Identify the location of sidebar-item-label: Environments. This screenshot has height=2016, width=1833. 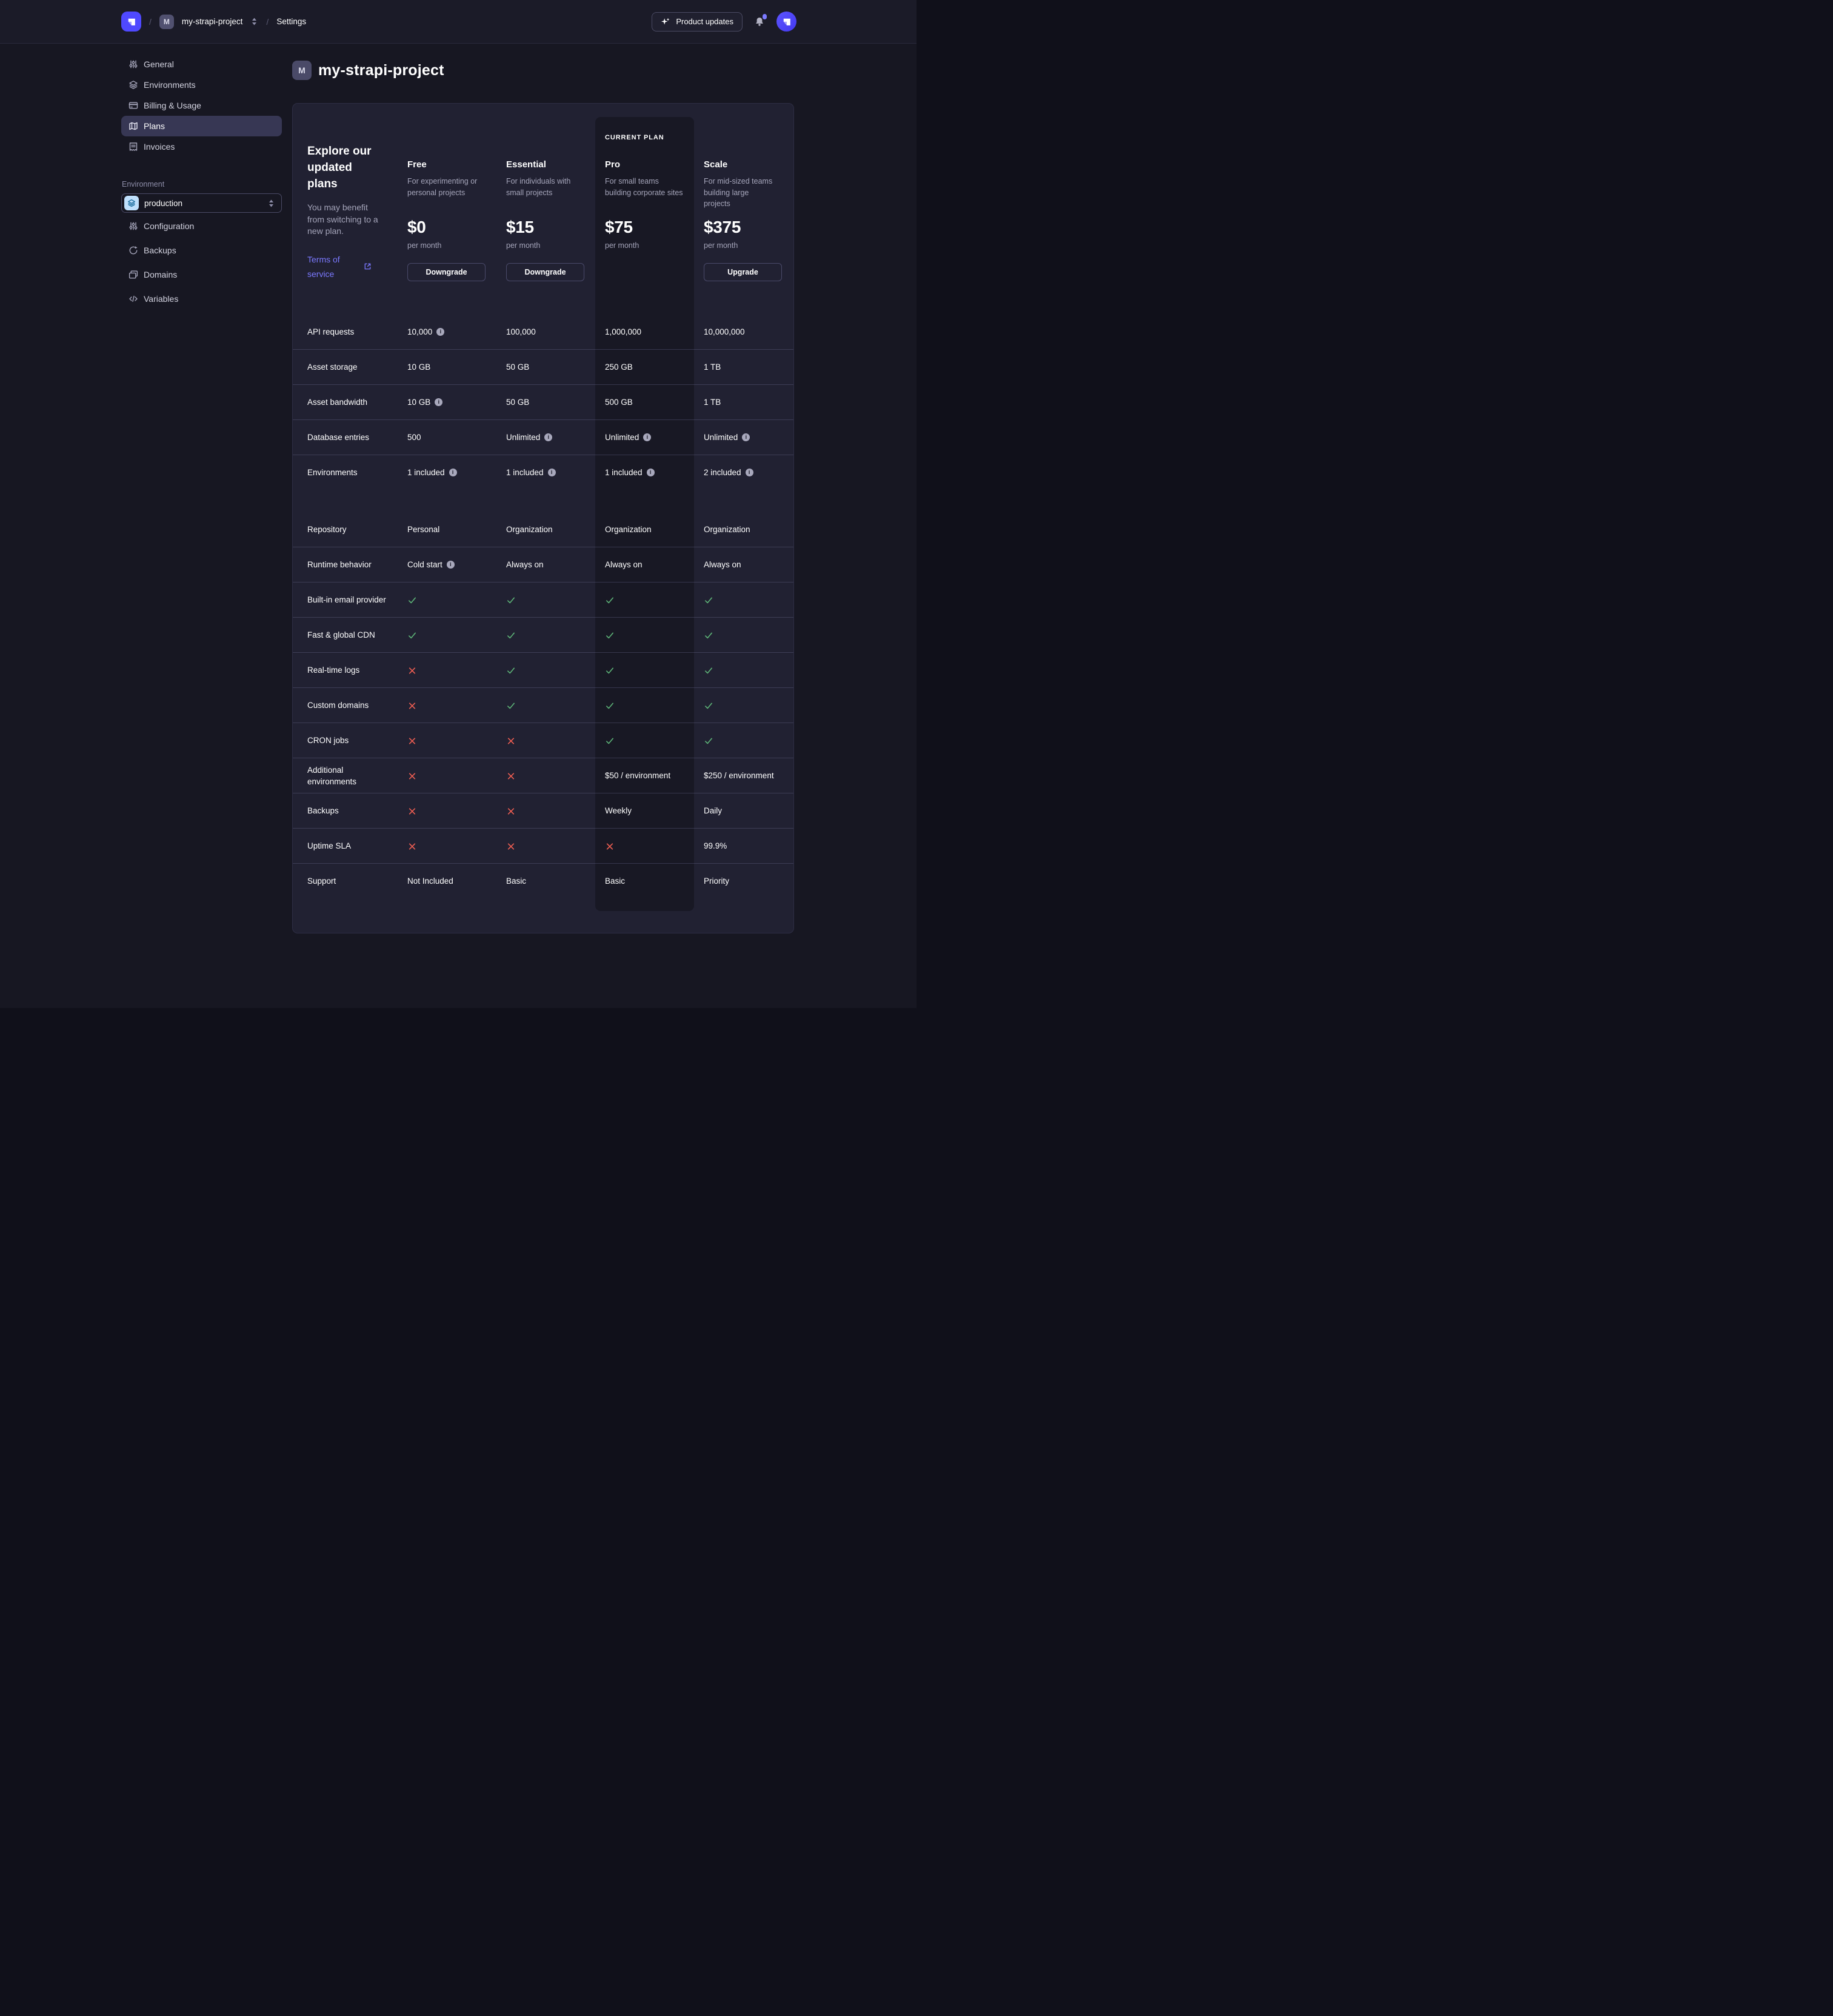
(170, 85).